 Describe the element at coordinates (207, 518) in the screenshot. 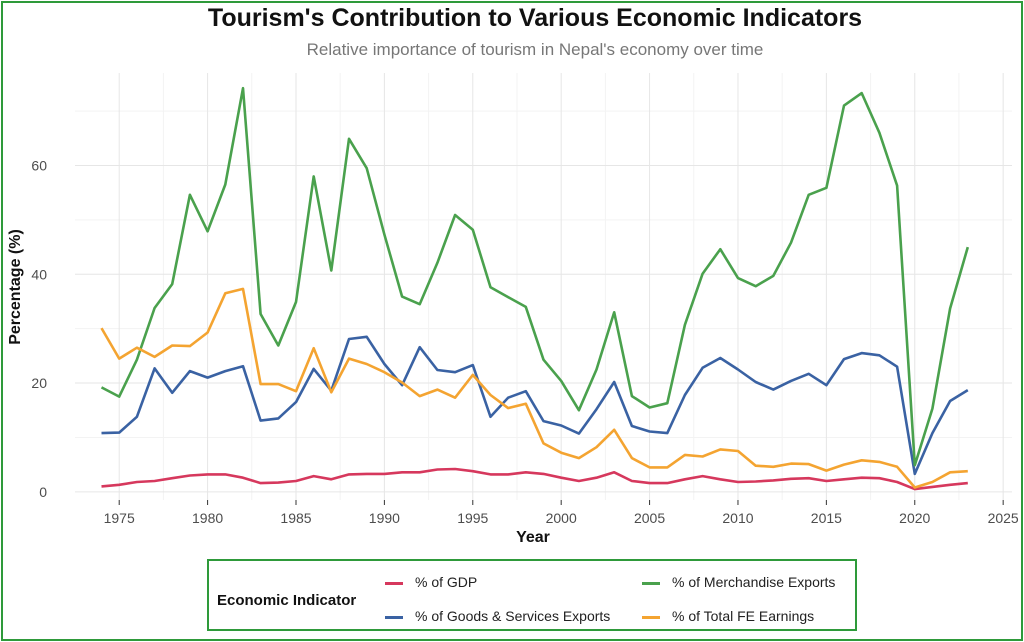

I see `x-tick-label: 1980` at that location.